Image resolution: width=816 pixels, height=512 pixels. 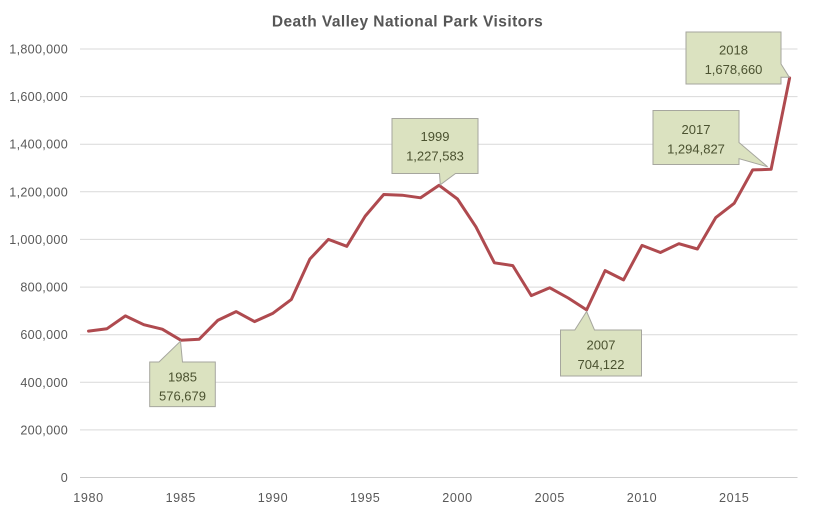 I want to click on svg-text: 1,294,827, so click(x=696, y=148).